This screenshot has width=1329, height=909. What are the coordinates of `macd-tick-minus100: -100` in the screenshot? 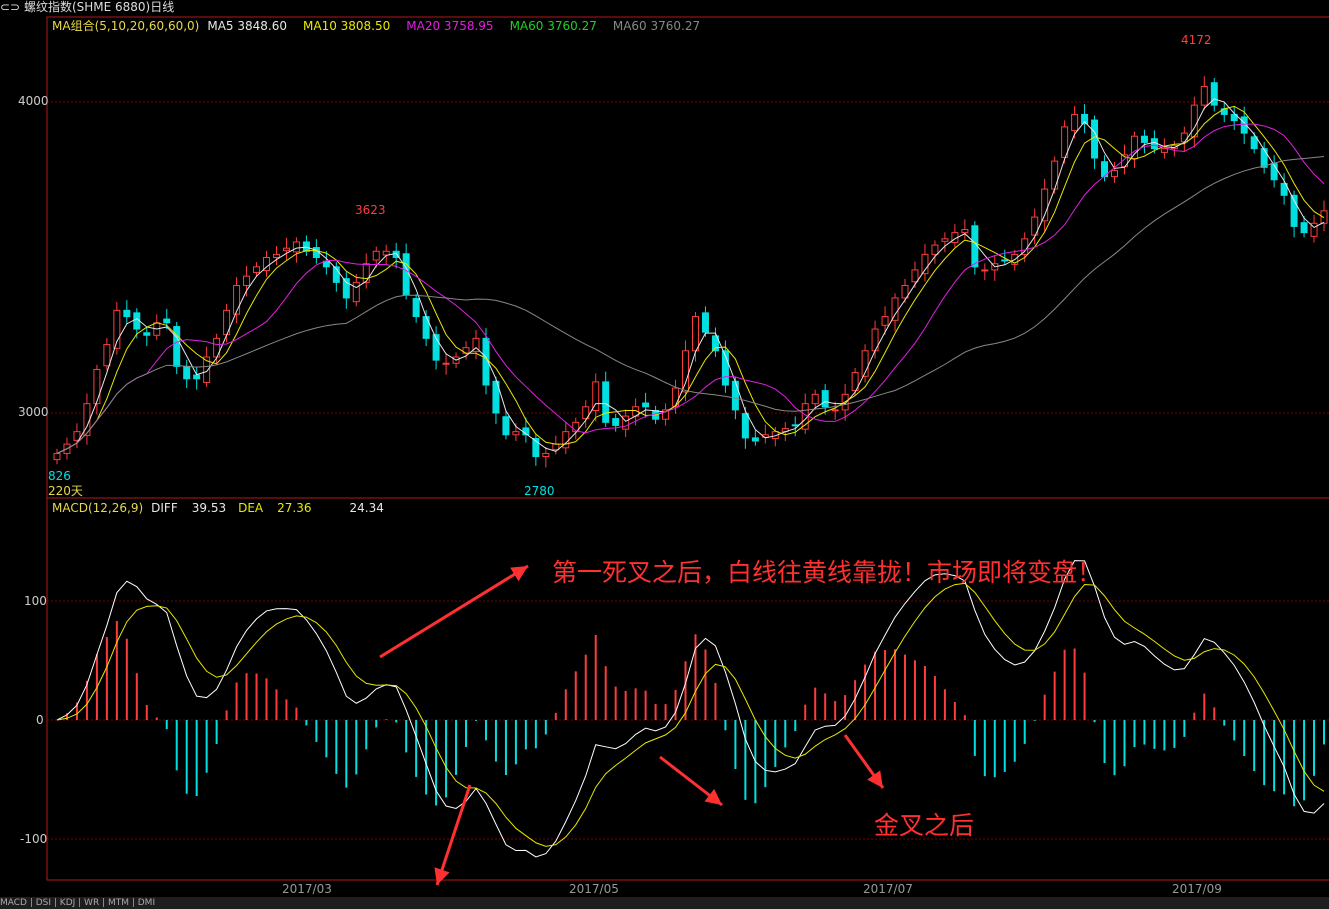 It's located at (34, 839).